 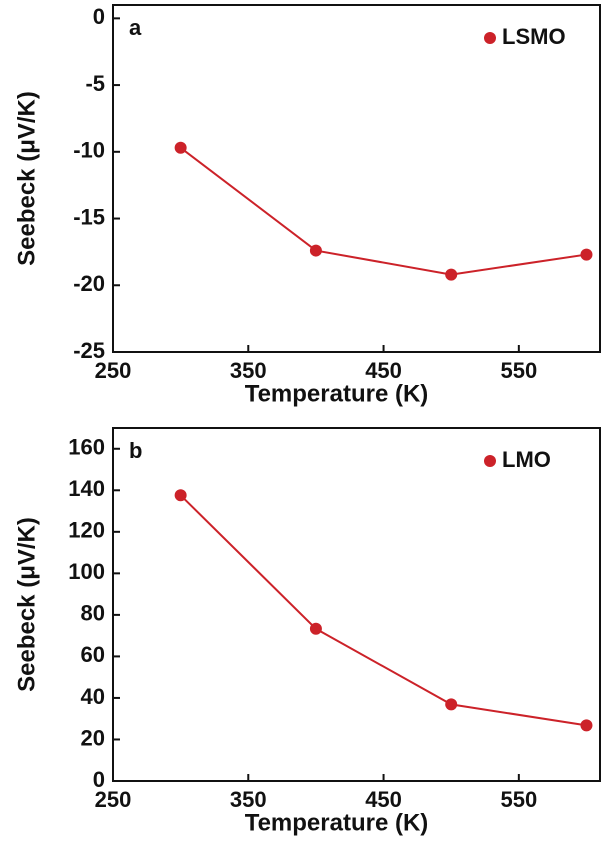 I want to click on series-line, so click(x=383, y=211).